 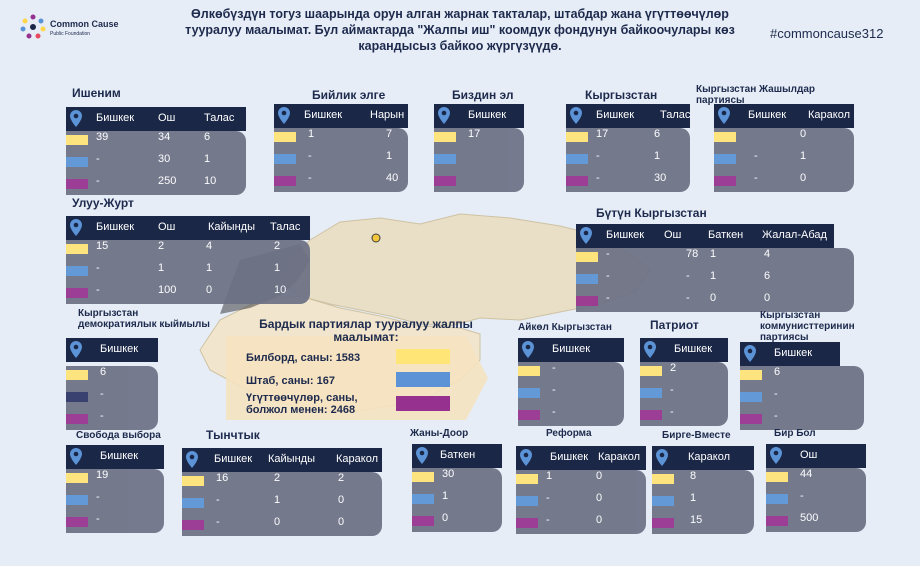 I want to click on party-header-aikol: Бишкек, so click(x=571, y=350).